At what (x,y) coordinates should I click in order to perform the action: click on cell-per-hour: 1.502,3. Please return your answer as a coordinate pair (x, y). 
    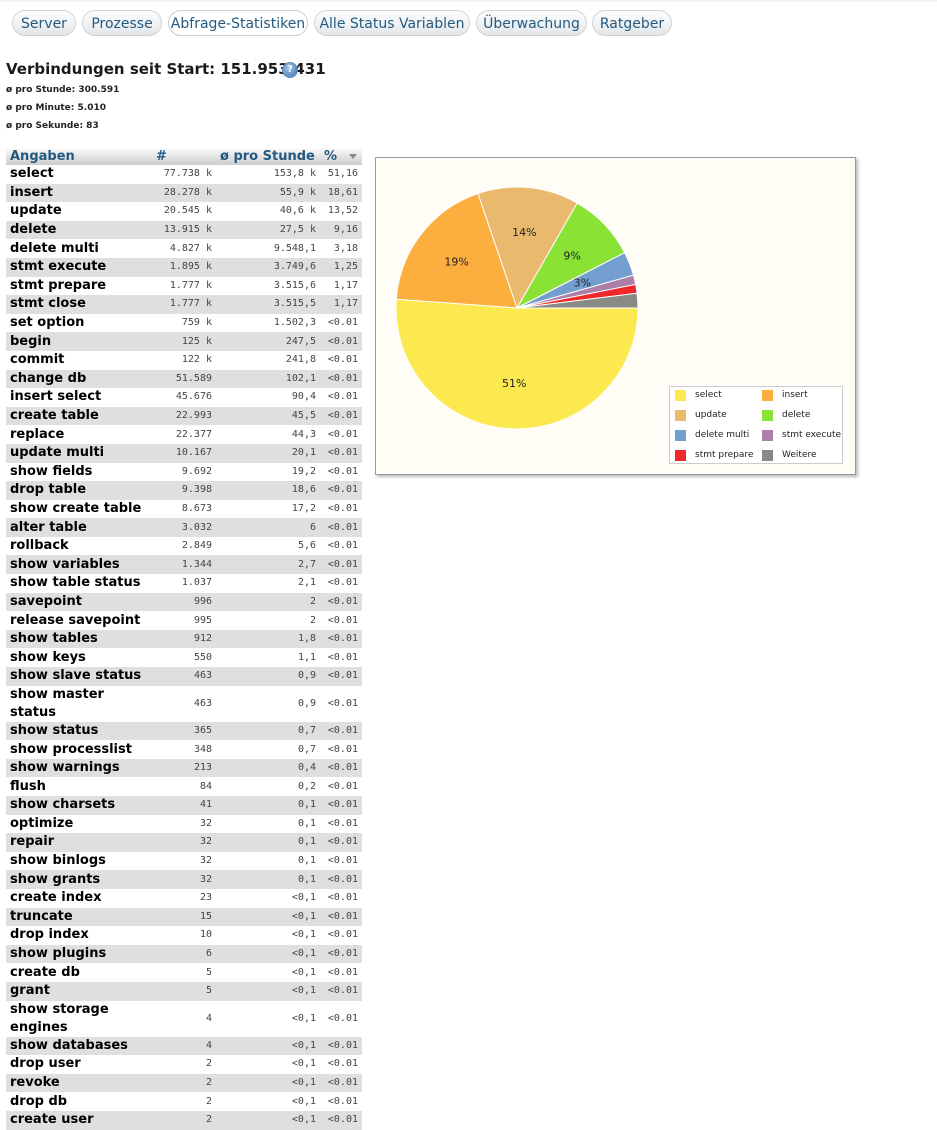
    Looking at the image, I should click on (268, 323).